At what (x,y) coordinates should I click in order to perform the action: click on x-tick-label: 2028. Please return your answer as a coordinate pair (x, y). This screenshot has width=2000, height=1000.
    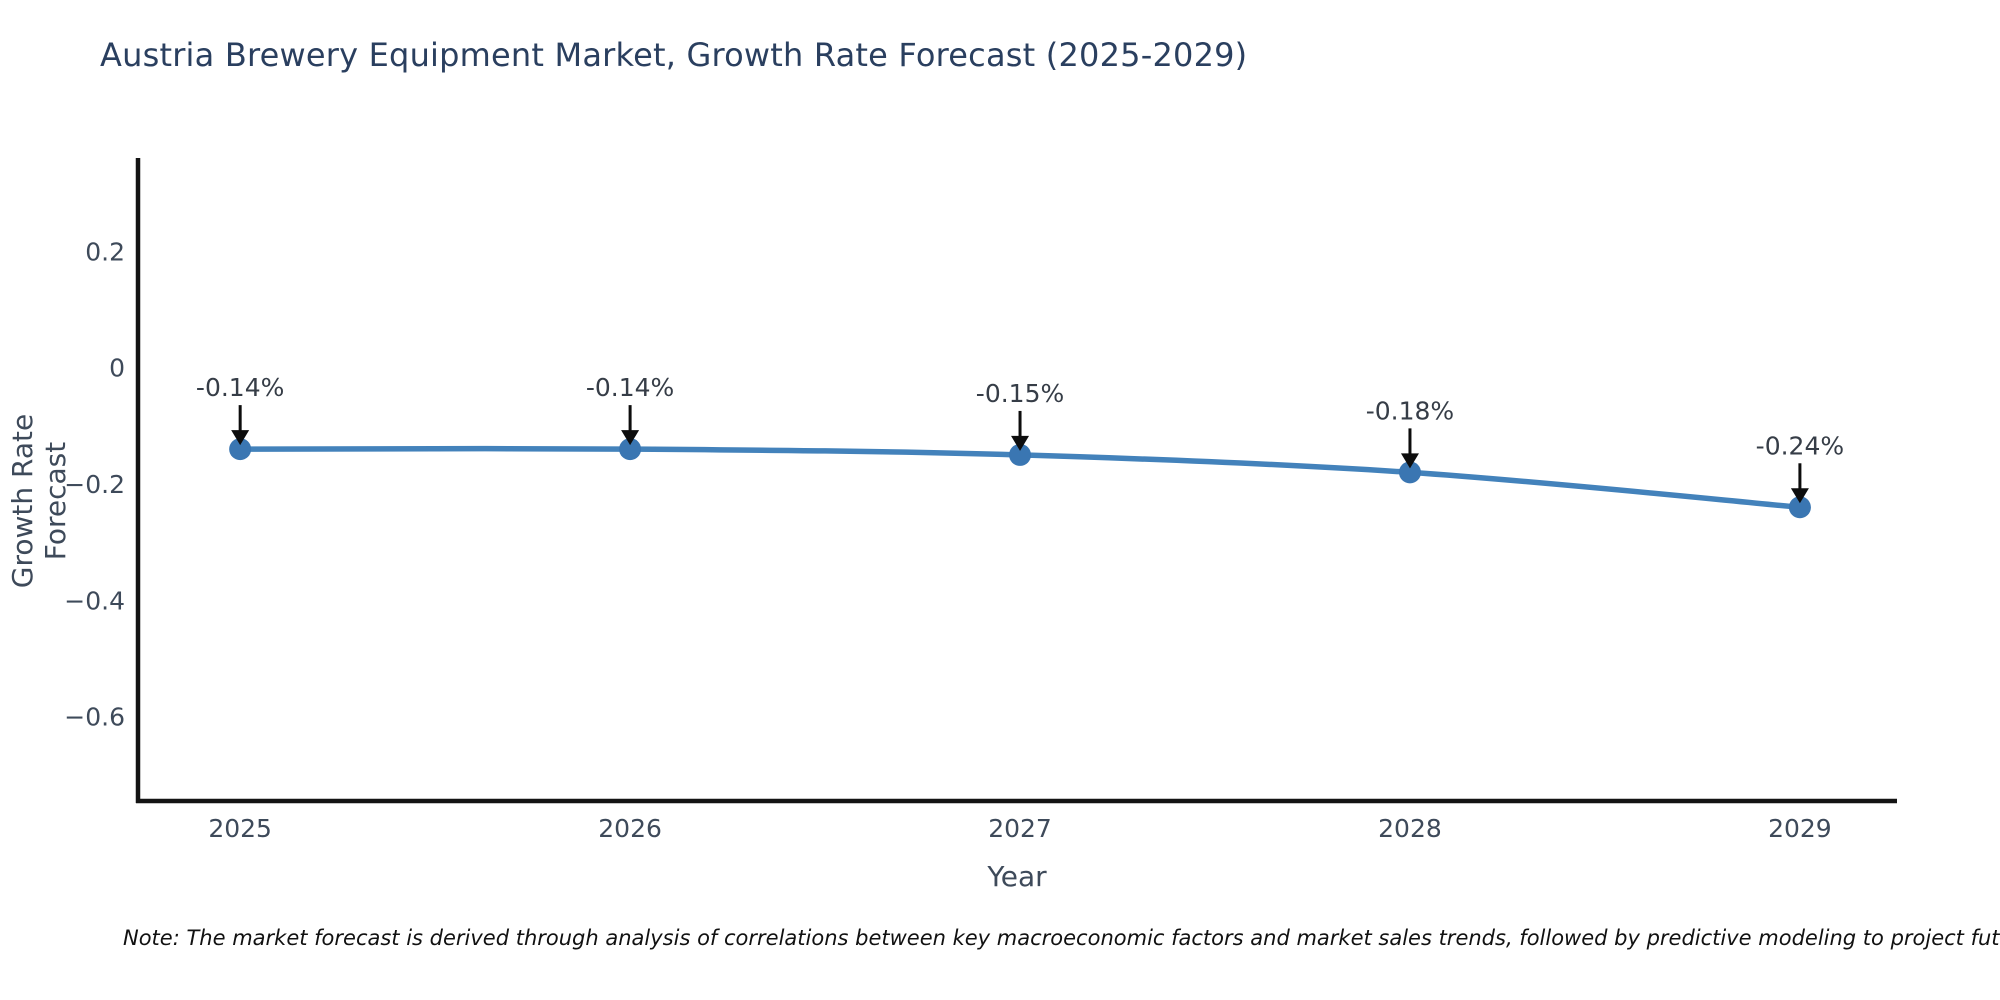
    Looking at the image, I should click on (1410, 828).